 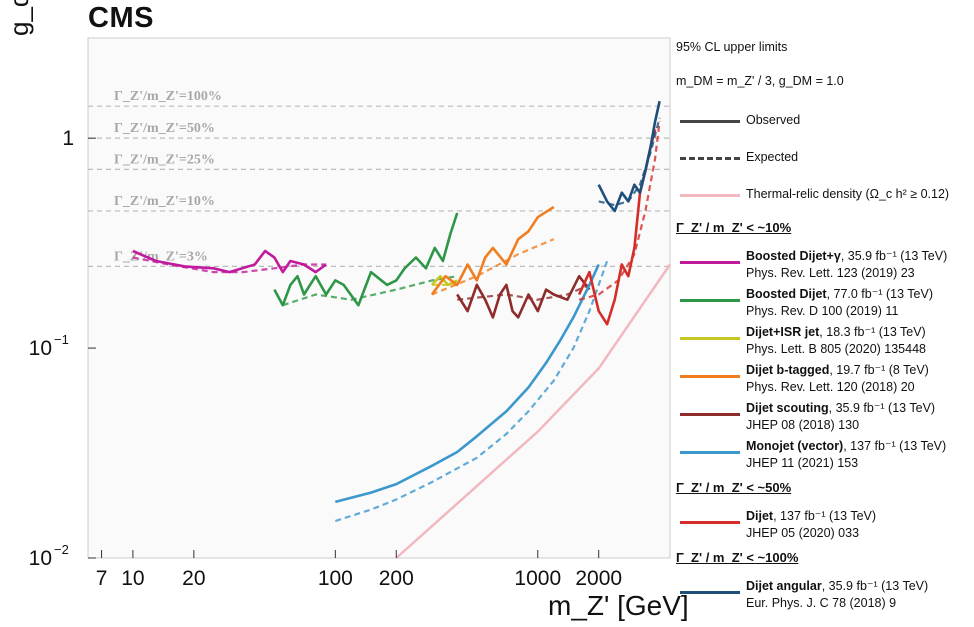 What do you see at coordinates (836, 349) in the screenshot?
I see `legend-entry-ref-0-2: Phys. Lett. B 805 (2020) 135448` at bounding box center [836, 349].